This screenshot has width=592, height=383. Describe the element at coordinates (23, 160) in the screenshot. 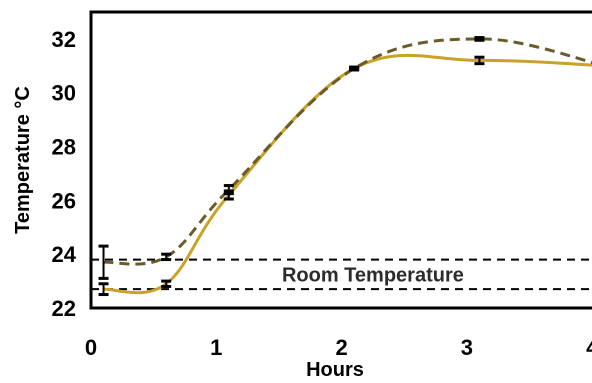

I see `y-axis-title: Temperature °C` at that location.